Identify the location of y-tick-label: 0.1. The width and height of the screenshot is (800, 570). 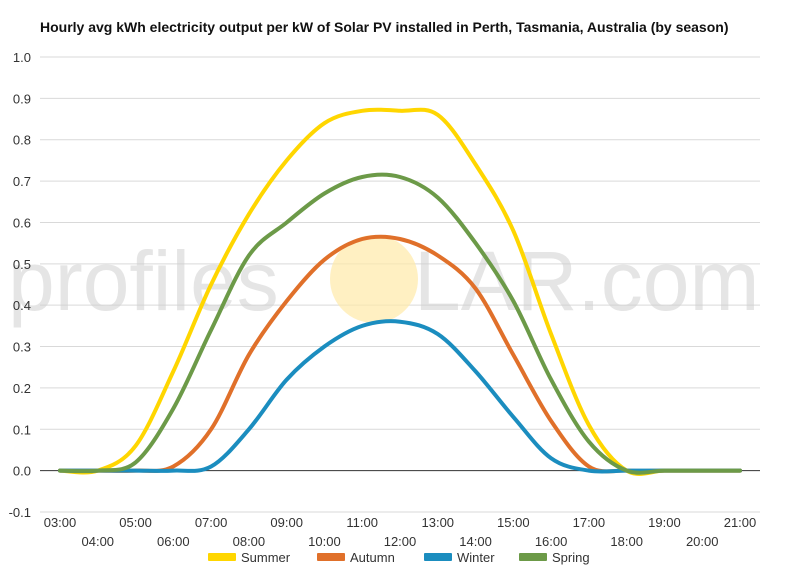
(22, 429).